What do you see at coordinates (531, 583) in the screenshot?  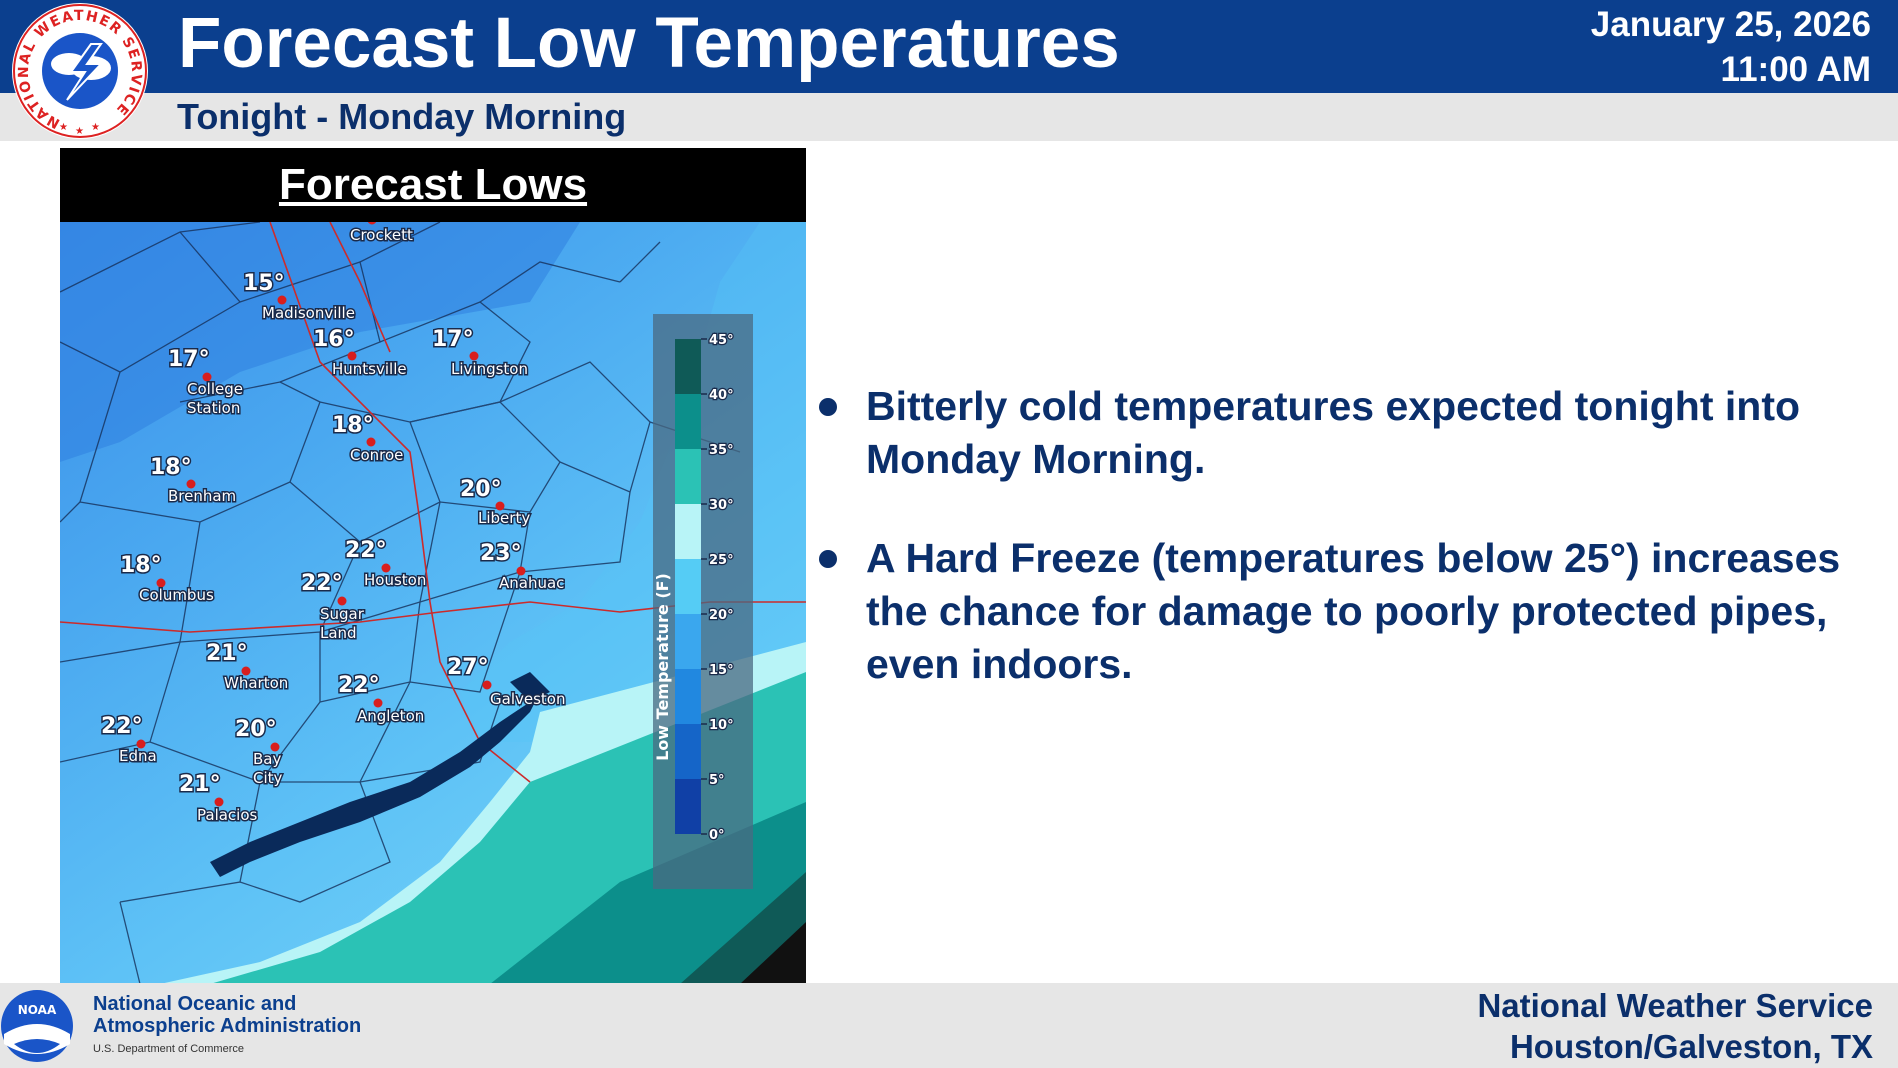 I see `city-name: Anahuac` at bounding box center [531, 583].